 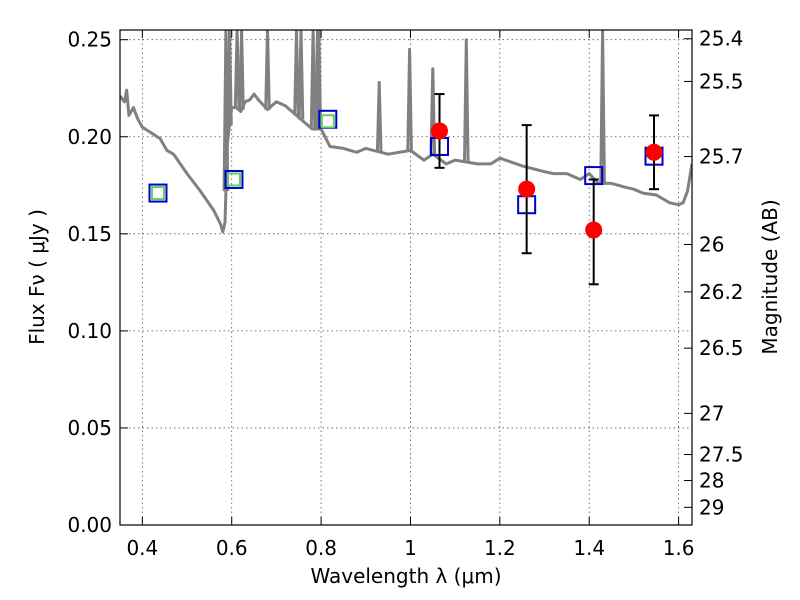 I want to click on x-axis-title: Wavelength λ (μm), so click(x=405, y=576).